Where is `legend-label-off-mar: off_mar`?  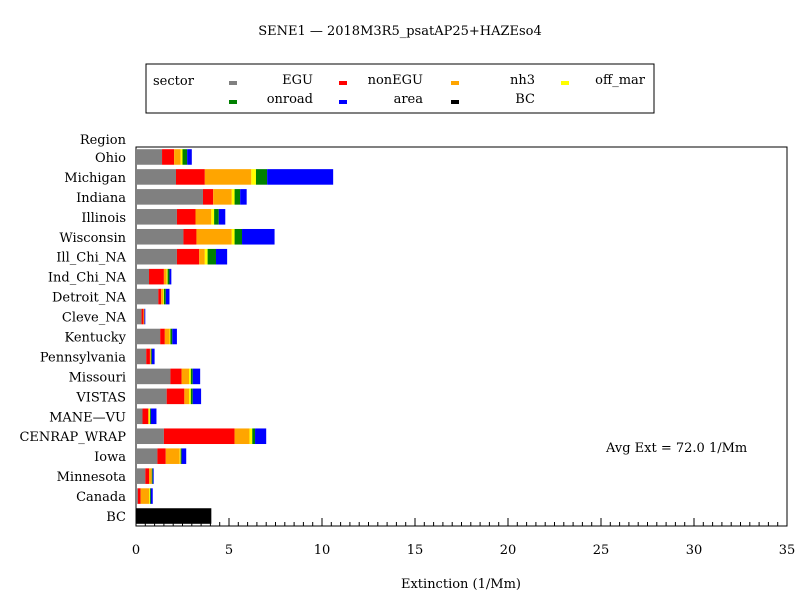 legend-label-off-mar: off_mar is located at coordinates (620, 80).